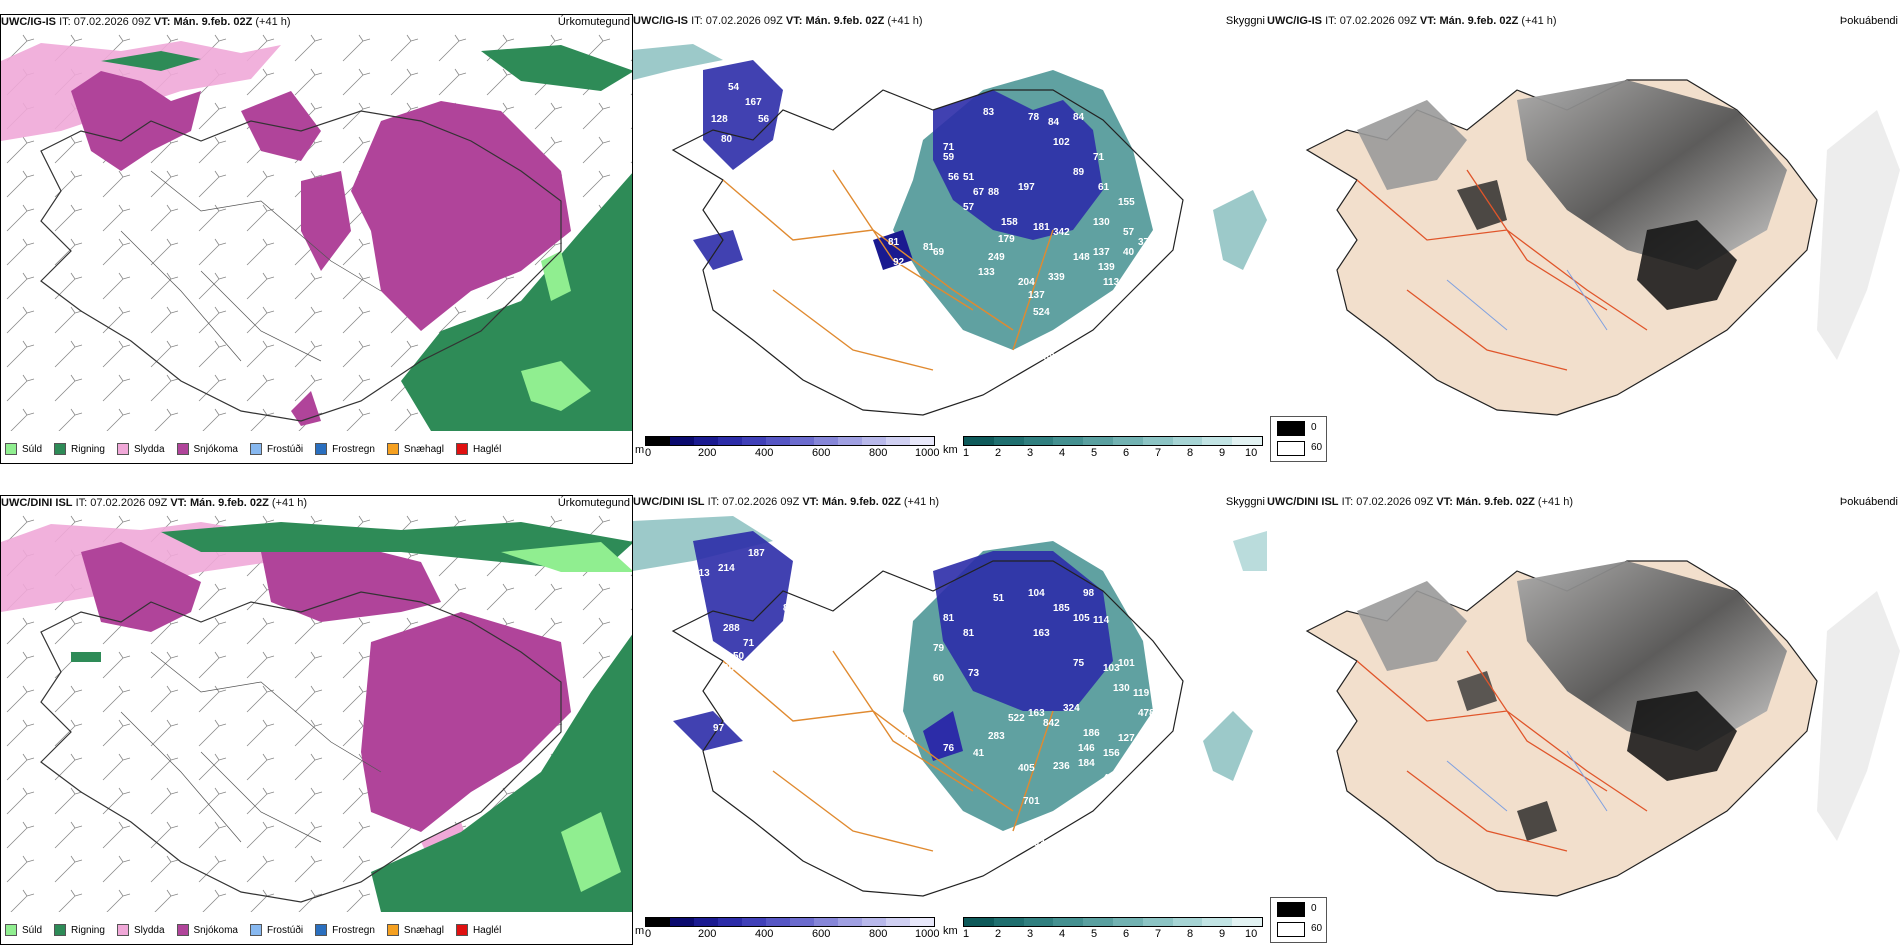  Describe the element at coordinates (1086, 763) in the screenshot. I see `svg-text: 184` at that location.